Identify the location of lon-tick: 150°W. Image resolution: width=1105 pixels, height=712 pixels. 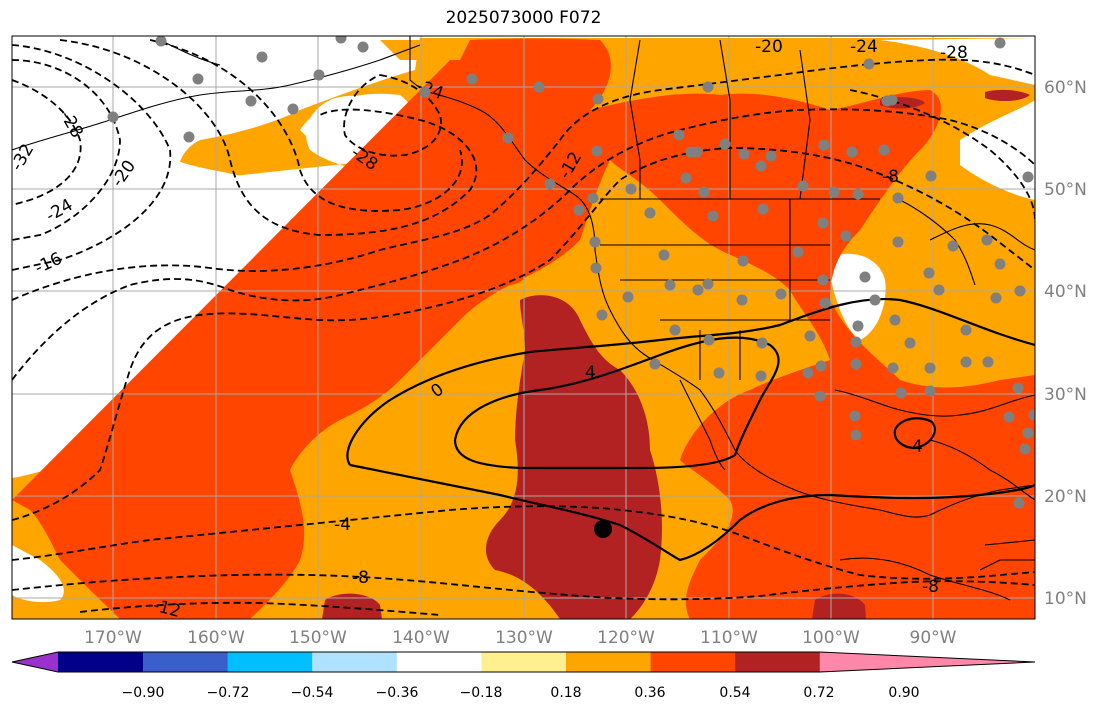
(318, 638).